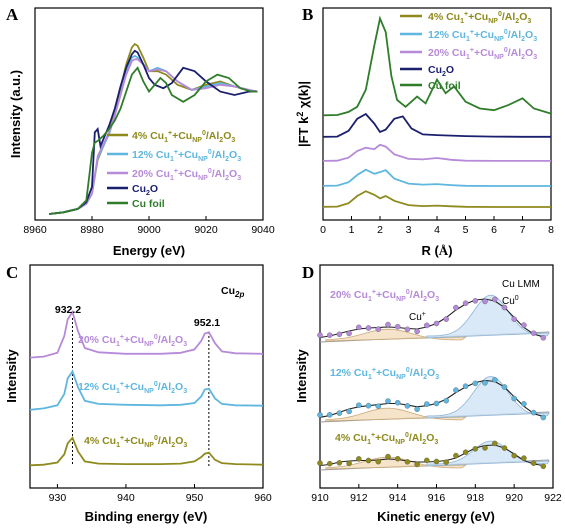  I want to click on panel-c-xtick-label-0: 930, so click(58, 498).